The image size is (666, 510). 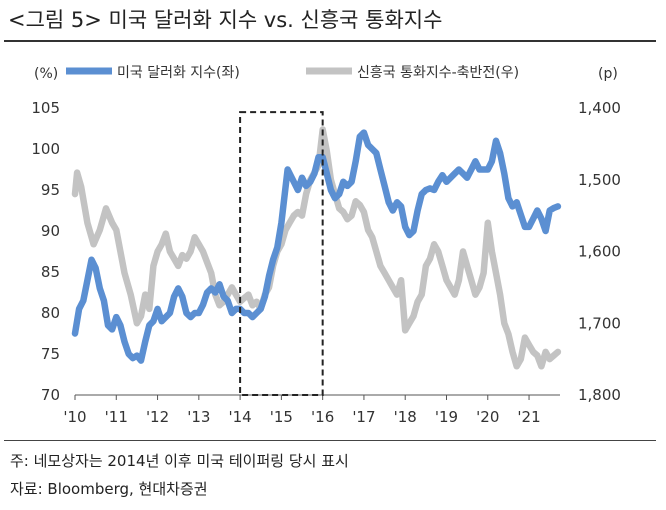 I want to click on right-axis-unit: (p), so click(x=608, y=74).